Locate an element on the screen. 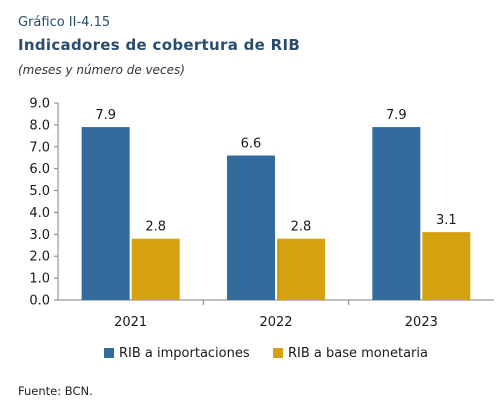 This screenshot has height=415, width=502. y-tick-label: 5.0 is located at coordinates (39, 191).